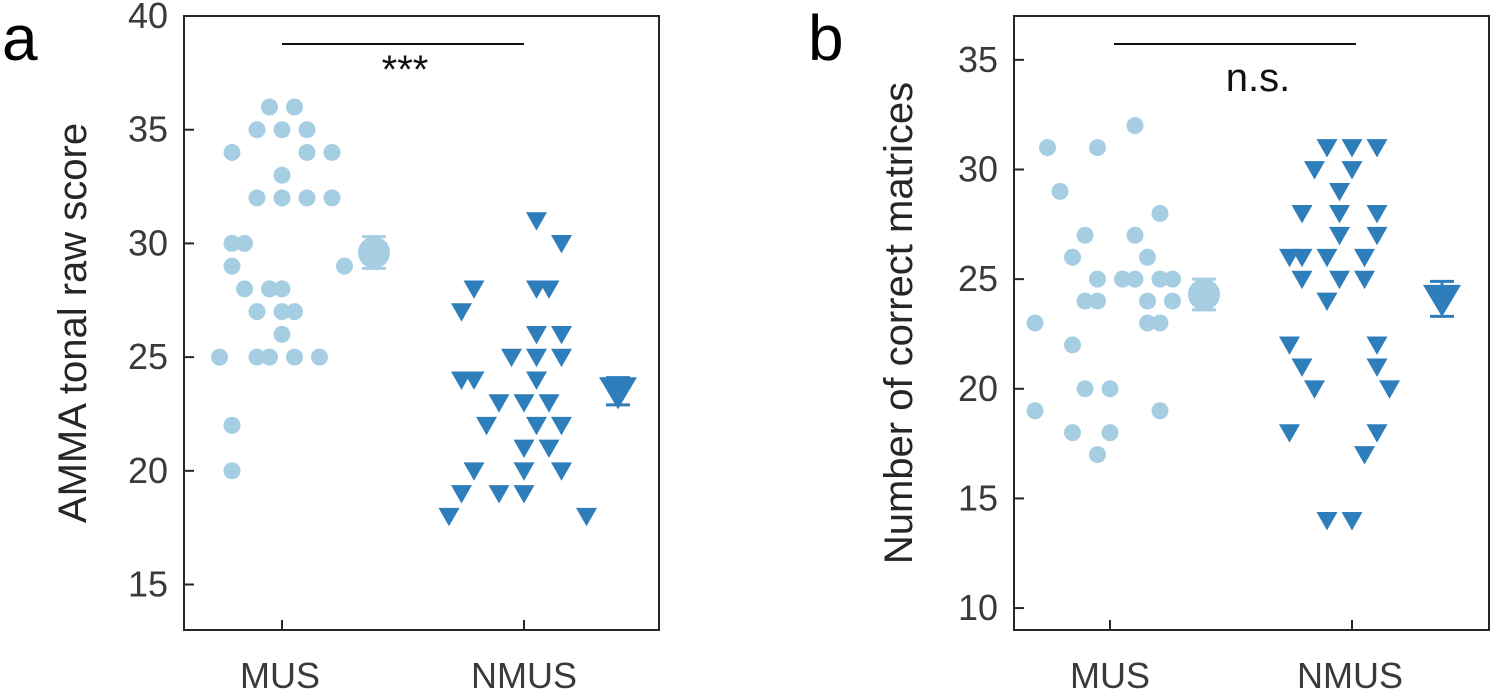 This screenshot has width=1498, height=694. Describe the element at coordinates (280, 674) in the screenshot. I see `x-tick-label-mus-a: MUS` at that location.